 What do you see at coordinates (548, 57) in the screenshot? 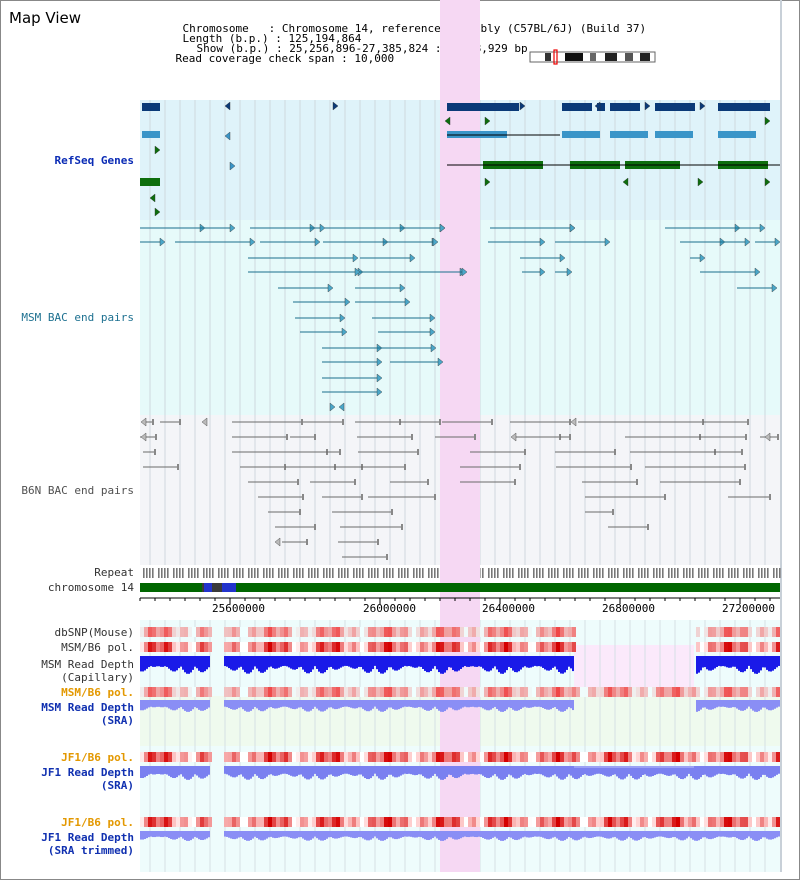
I see `ideogram-band` at bounding box center [548, 57].